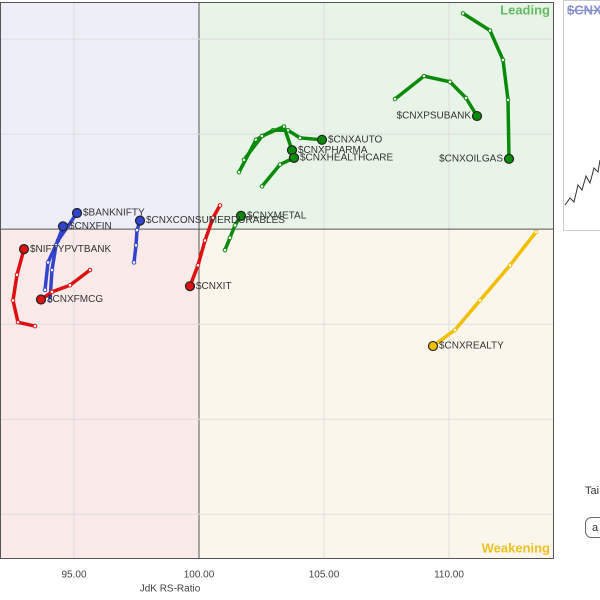 The image size is (600, 600). Describe the element at coordinates (170, 589) in the screenshot. I see `x-axis-label: JdK RS-Ratio` at that location.